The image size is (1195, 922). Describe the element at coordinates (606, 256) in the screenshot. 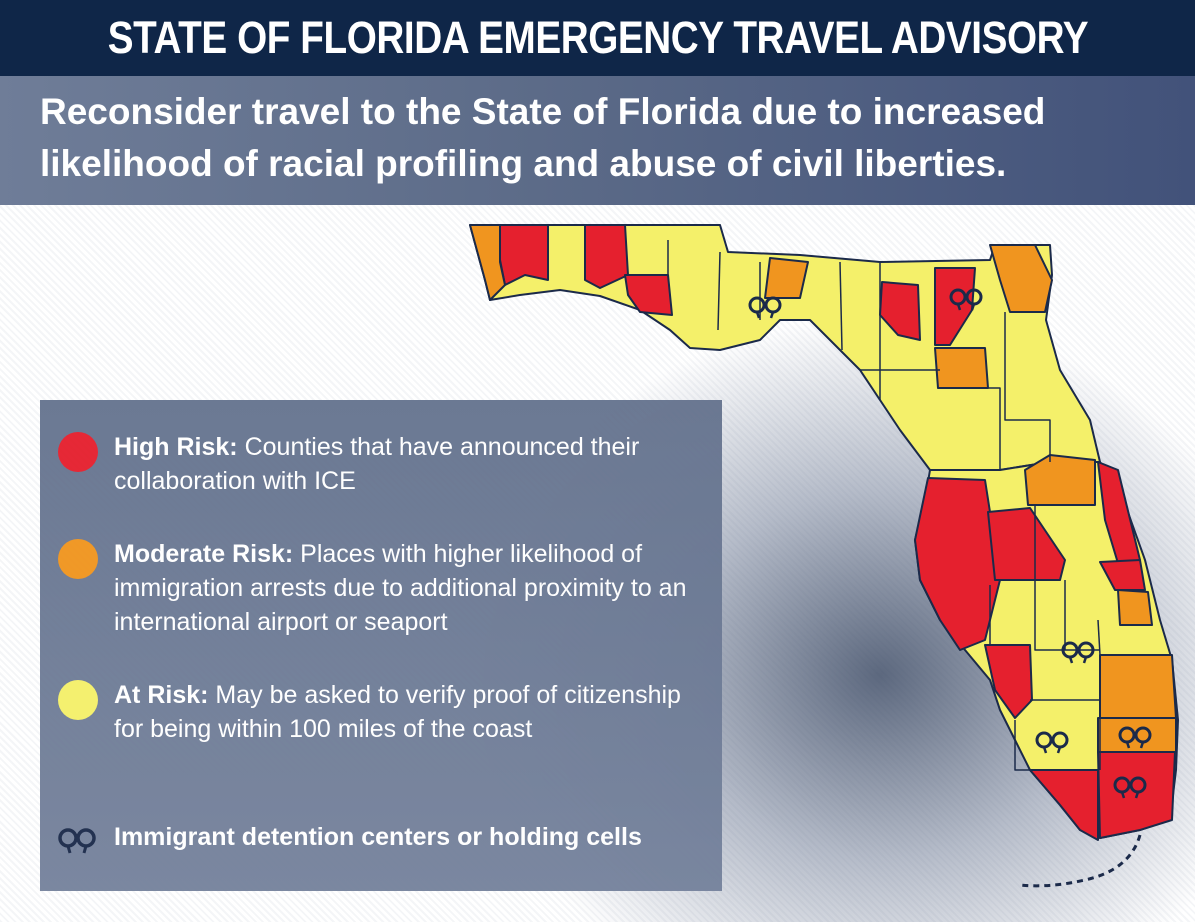

I see `county-high-walton` at that location.